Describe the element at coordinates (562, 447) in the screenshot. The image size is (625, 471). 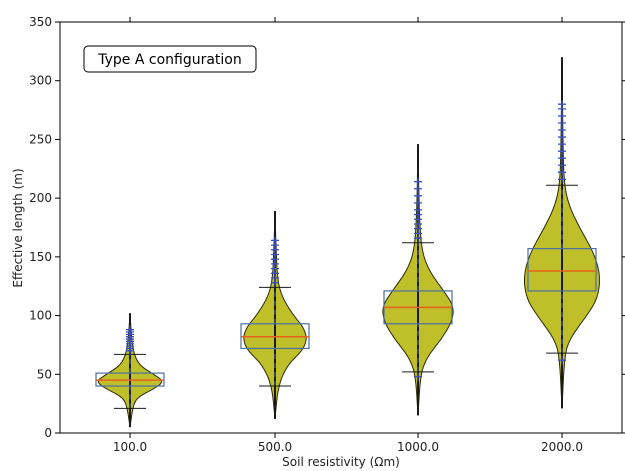
I see `x-tick-label: 2000.0` at that location.